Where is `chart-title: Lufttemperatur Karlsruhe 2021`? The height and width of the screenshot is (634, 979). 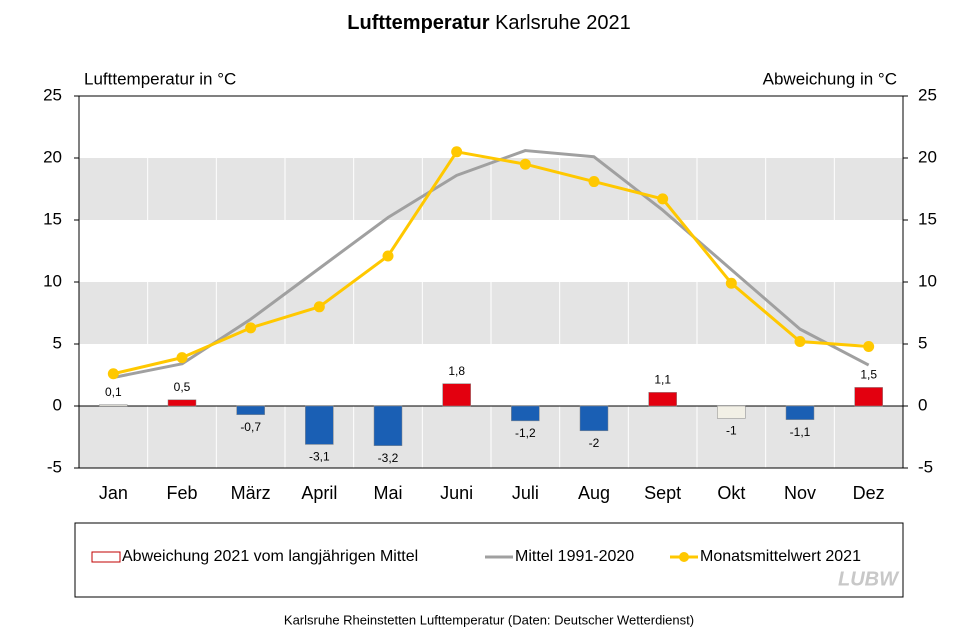 chart-title: Lufttemperatur Karlsruhe 2021 is located at coordinates (488, 23).